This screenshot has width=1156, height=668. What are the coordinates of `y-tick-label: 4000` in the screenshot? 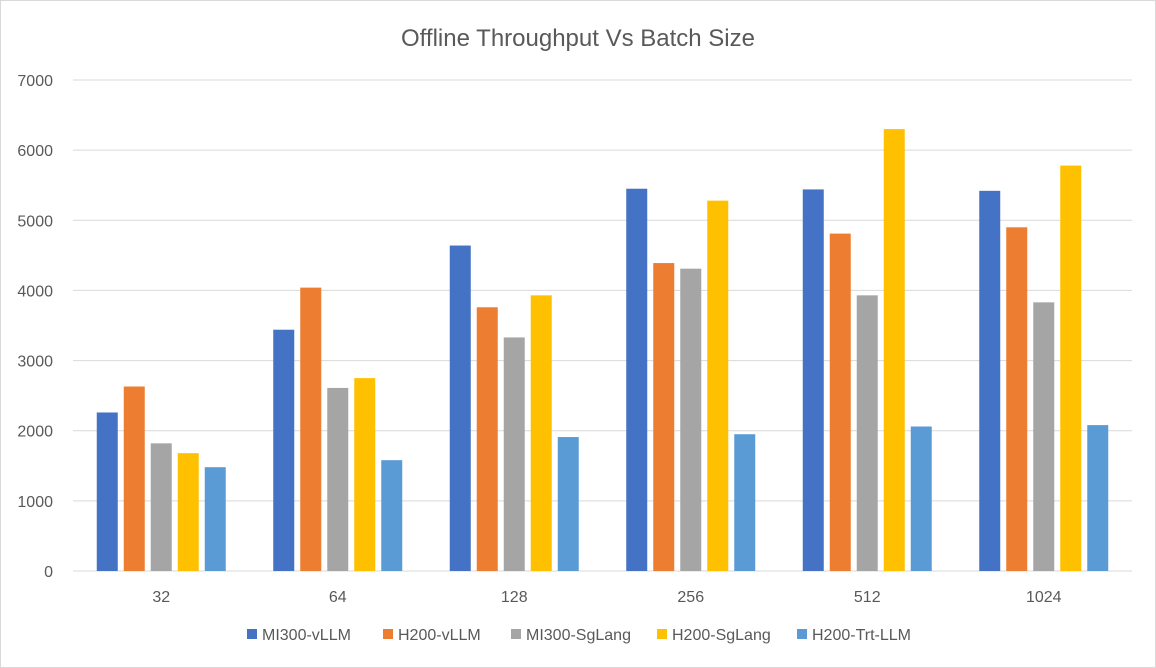 It's located at (35, 291).